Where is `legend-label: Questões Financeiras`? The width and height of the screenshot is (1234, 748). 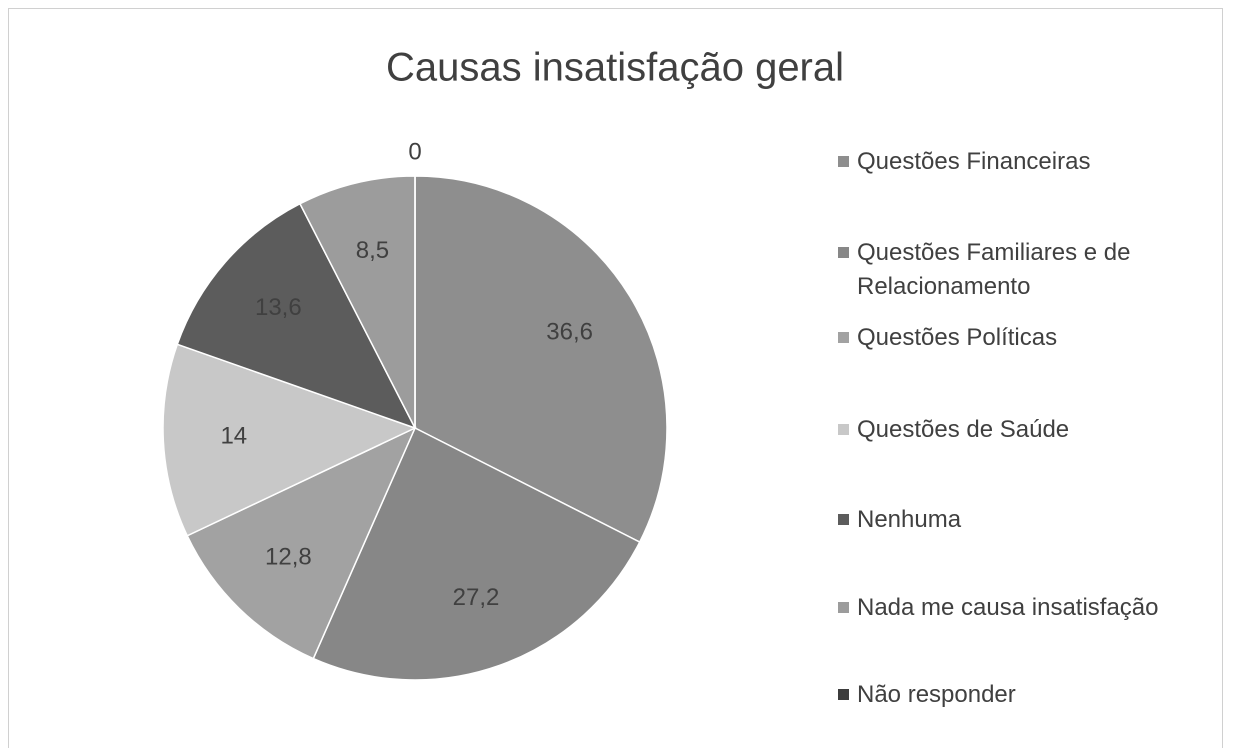
legend-label: Questões Financeiras is located at coordinates (974, 161).